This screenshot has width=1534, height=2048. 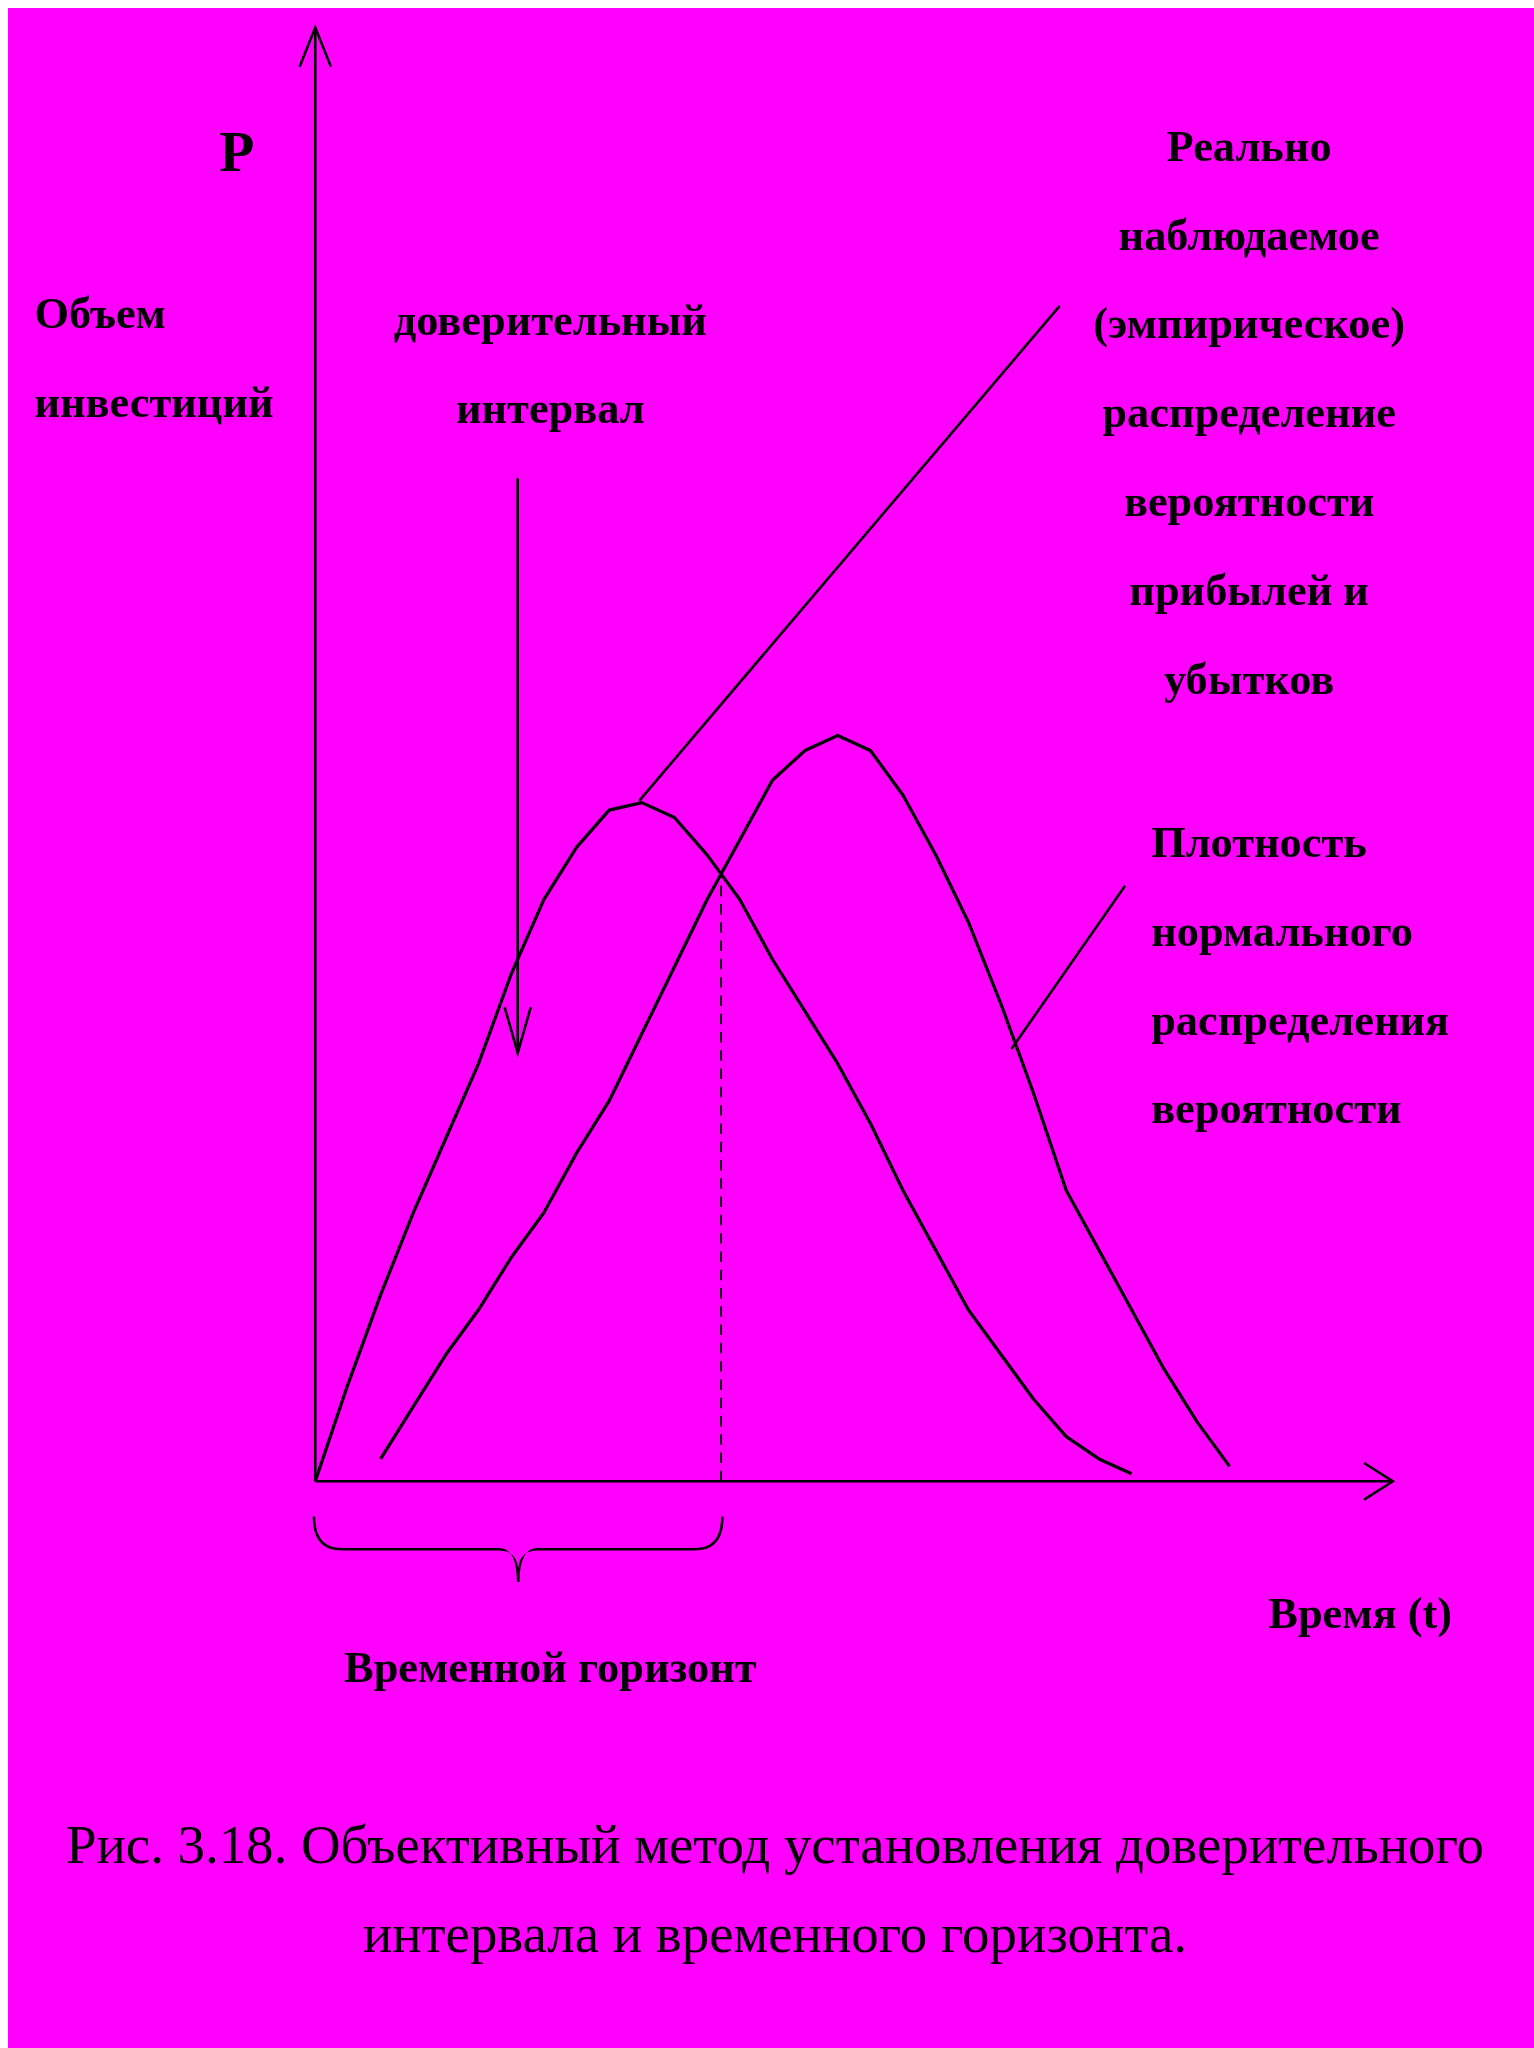 What do you see at coordinates (237, 152) in the screenshot?
I see `text: P` at bounding box center [237, 152].